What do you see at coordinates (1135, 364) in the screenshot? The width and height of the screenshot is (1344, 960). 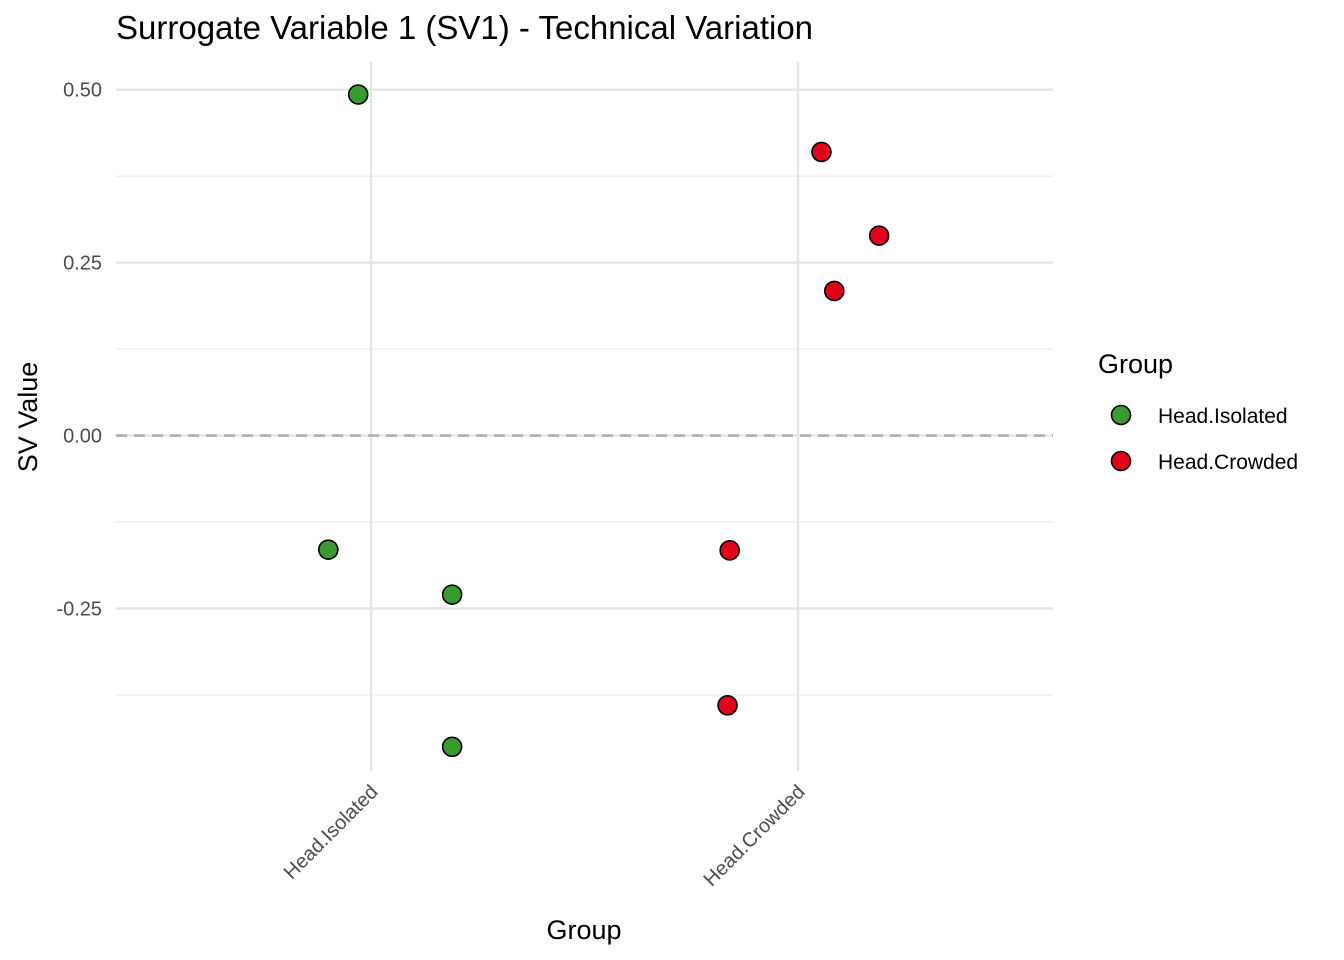 I see `legend-title: Group` at bounding box center [1135, 364].